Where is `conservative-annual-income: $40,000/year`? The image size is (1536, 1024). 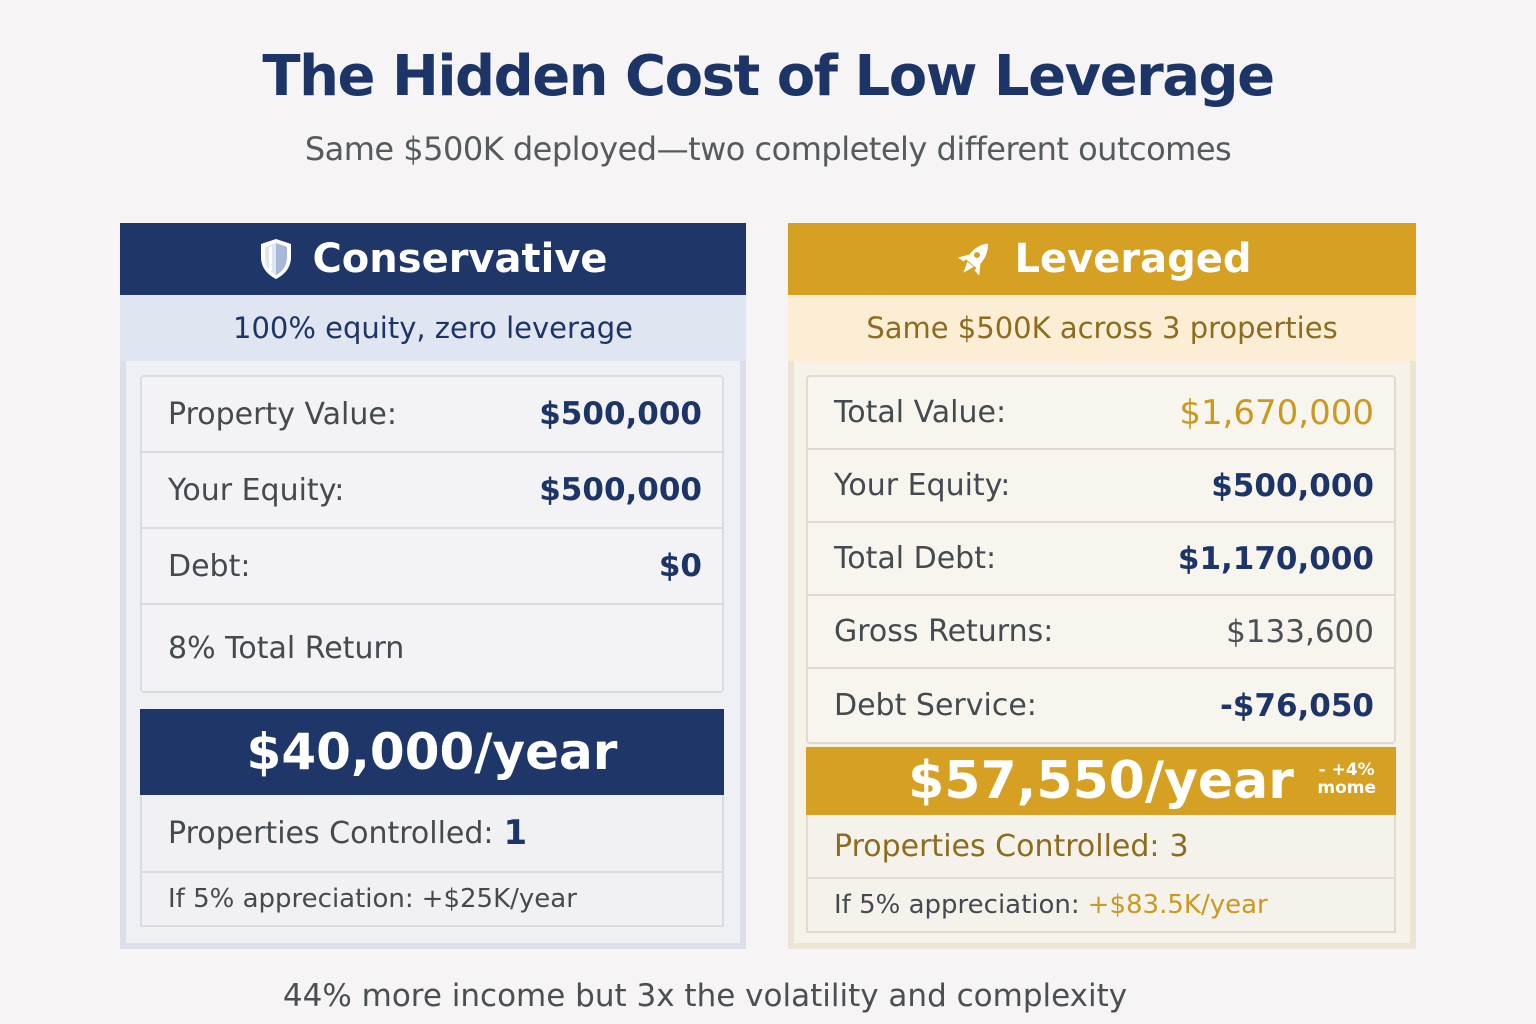 conservative-annual-income: $40,000/year is located at coordinates (432, 752).